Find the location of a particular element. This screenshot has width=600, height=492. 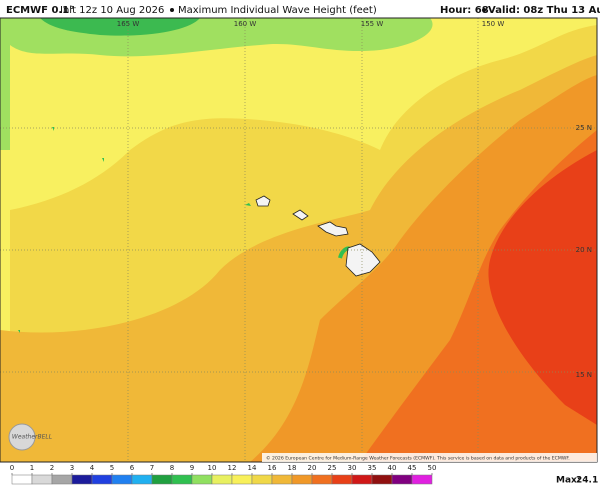

legend-tick-label: 12 is located at coordinates (232, 468).